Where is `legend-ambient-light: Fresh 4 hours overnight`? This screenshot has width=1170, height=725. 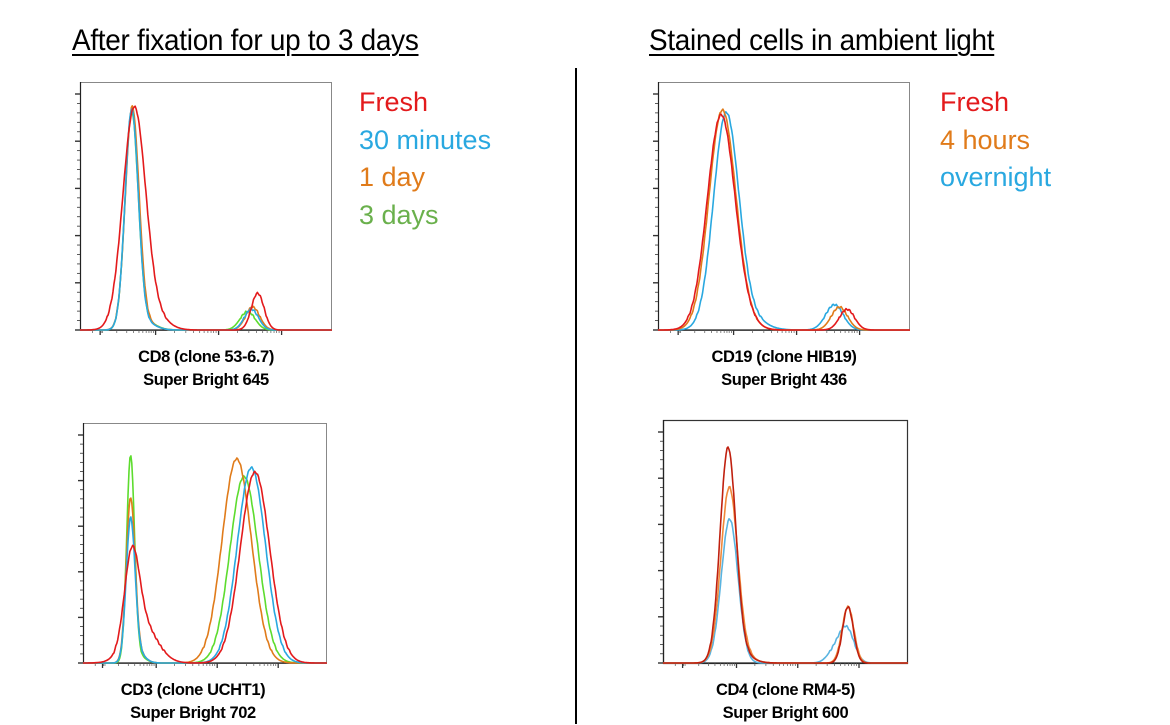
legend-ambient-light: Fresh 4 hours overnight is located at coordinates (995, 140).